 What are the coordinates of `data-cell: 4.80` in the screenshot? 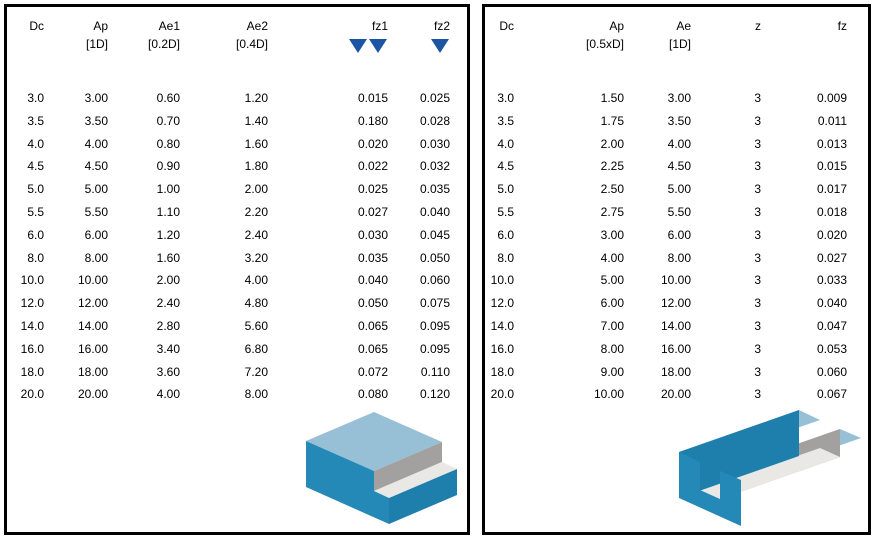 It's located at (256, 303).